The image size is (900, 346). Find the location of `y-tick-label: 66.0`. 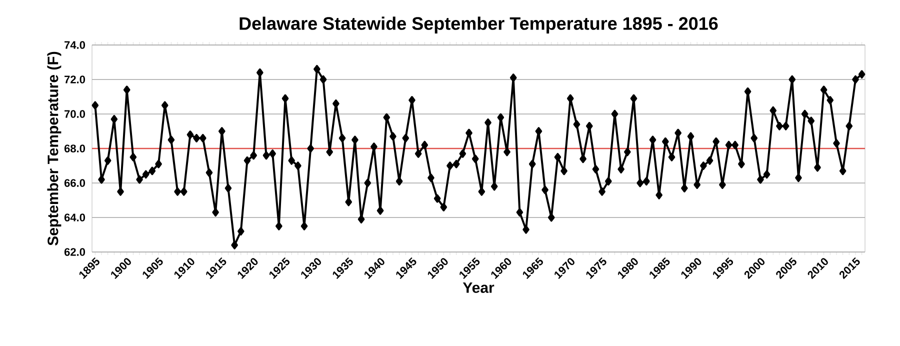

y-tick-label: 66.0 is located at coordinates (75, 183).